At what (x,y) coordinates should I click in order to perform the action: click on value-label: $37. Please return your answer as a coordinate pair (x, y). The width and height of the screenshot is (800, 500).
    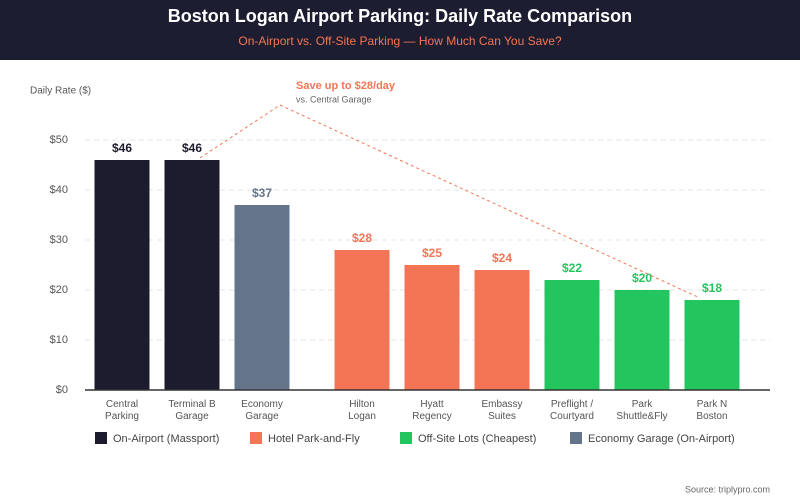
    Looking at the image, I should click on (262, 193).